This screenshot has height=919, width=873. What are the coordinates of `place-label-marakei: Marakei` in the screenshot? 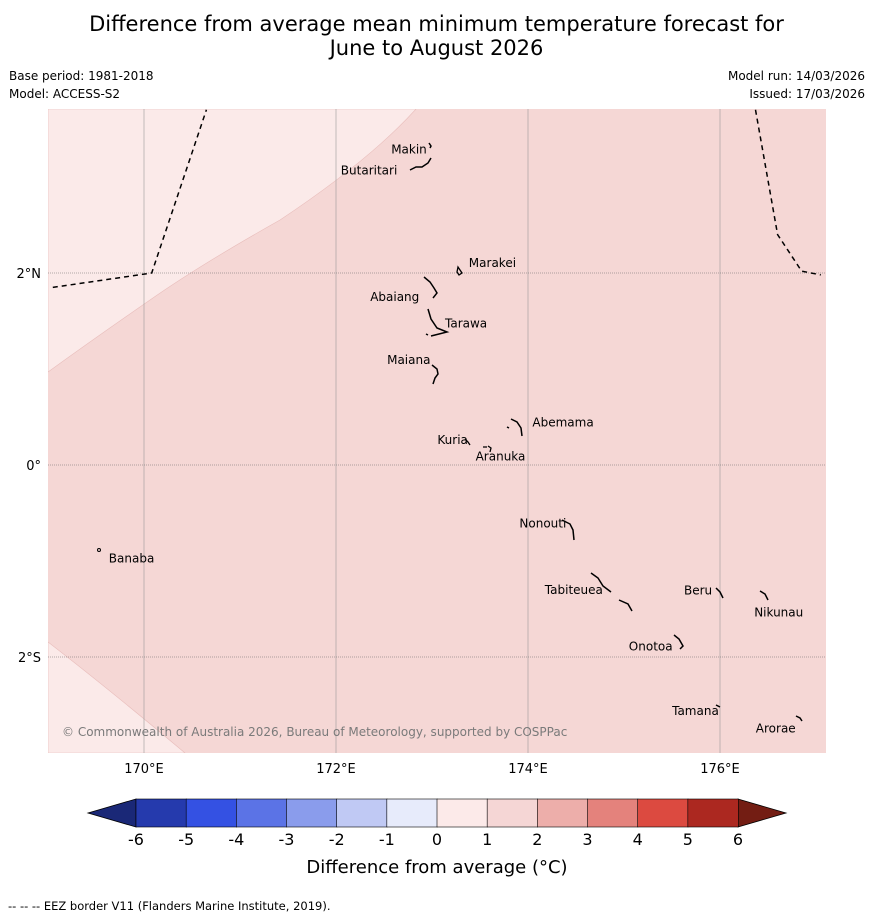 It's located at (492, 263).